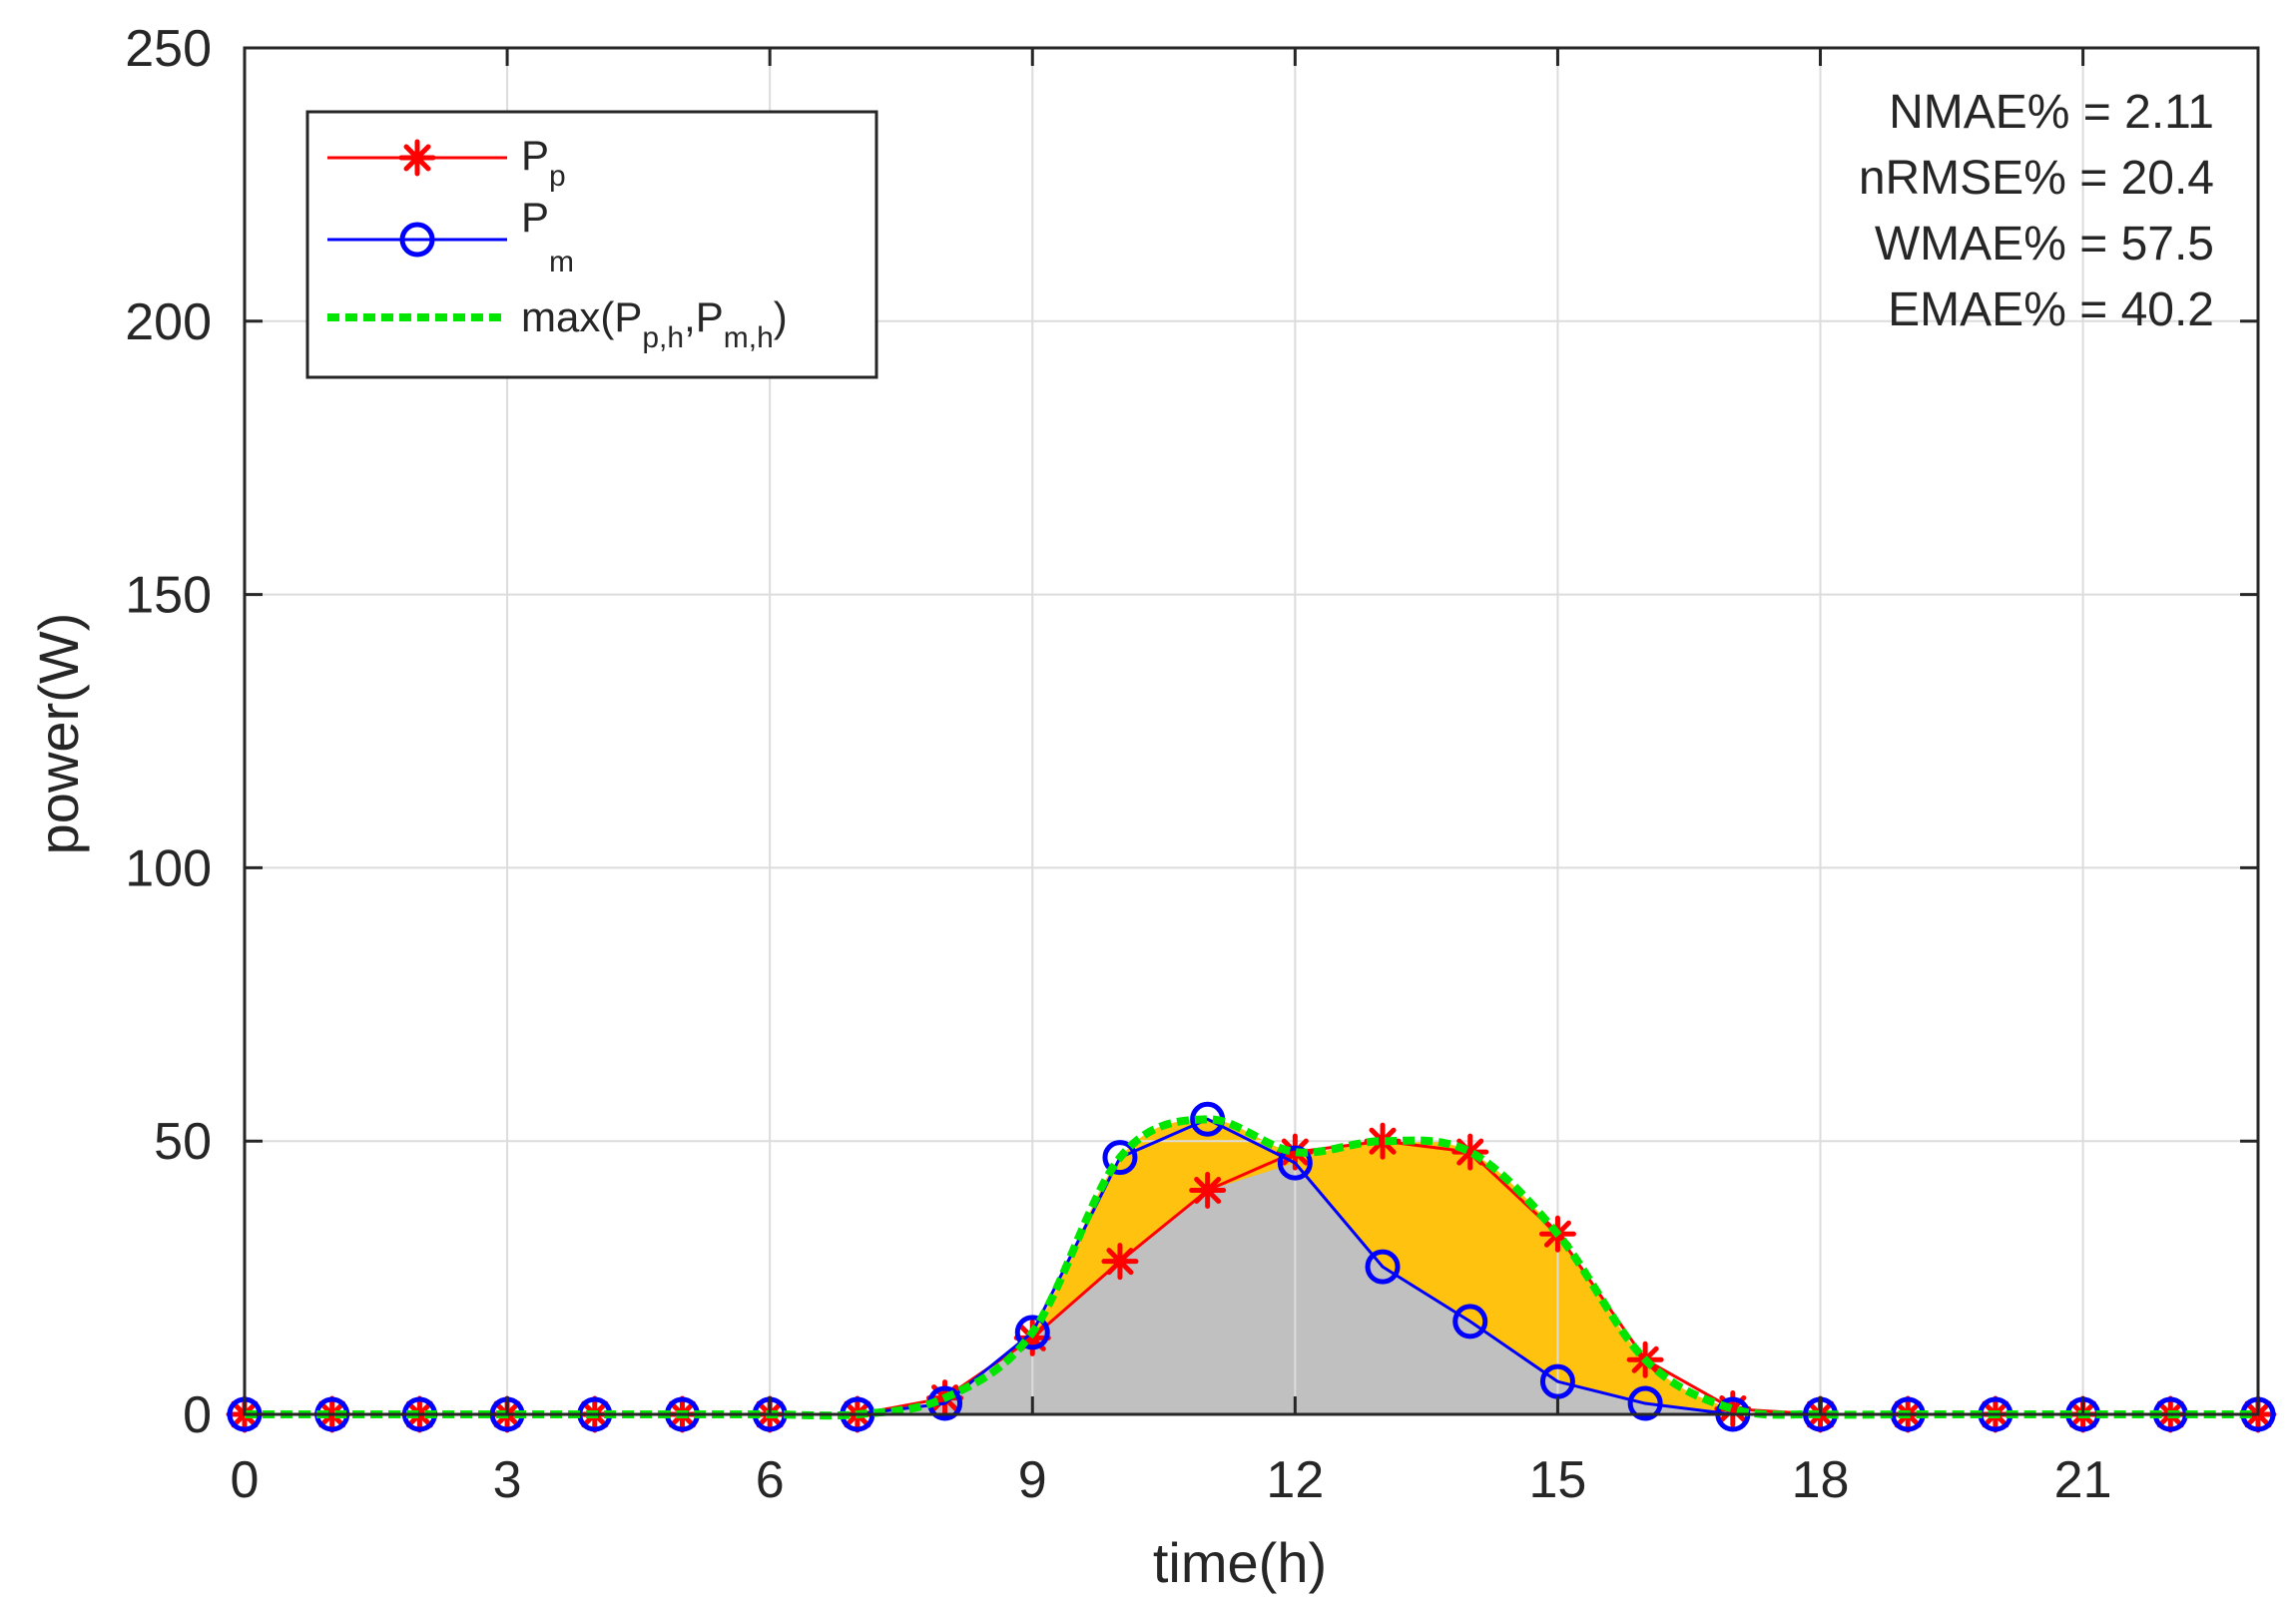  I want to click on legend-item-pp: P p, so click(447, 162).